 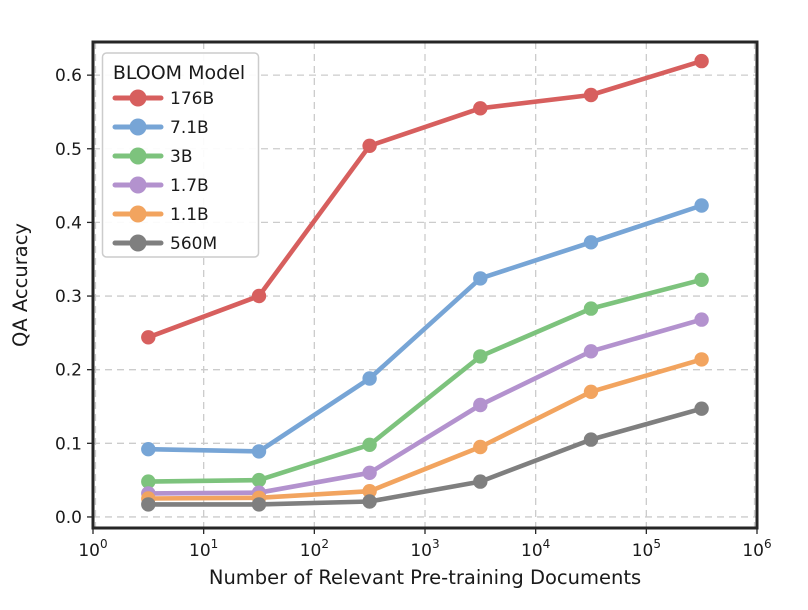 What do you see at coordinates (68, 76) in the screenshot?
I see `y-tick-label: 0.6` at bounding box center [68, 76].